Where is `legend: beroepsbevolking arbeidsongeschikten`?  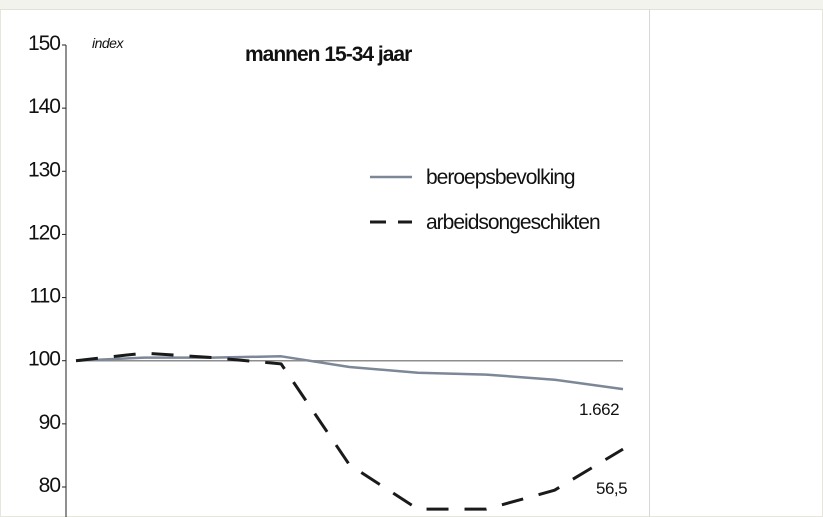
legend: beroepsbevolking arbeidsongeschikten is located at coordinates (485, 200).